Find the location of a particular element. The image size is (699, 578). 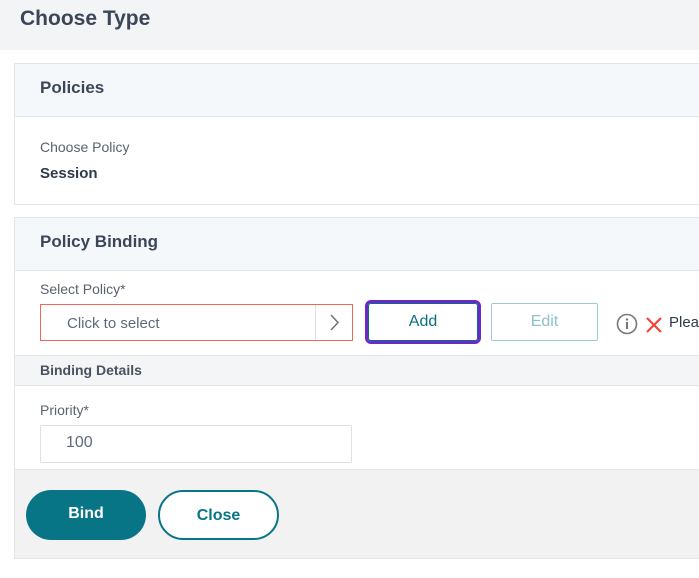

chevron-right-icon is located at coordinates (333, 322).